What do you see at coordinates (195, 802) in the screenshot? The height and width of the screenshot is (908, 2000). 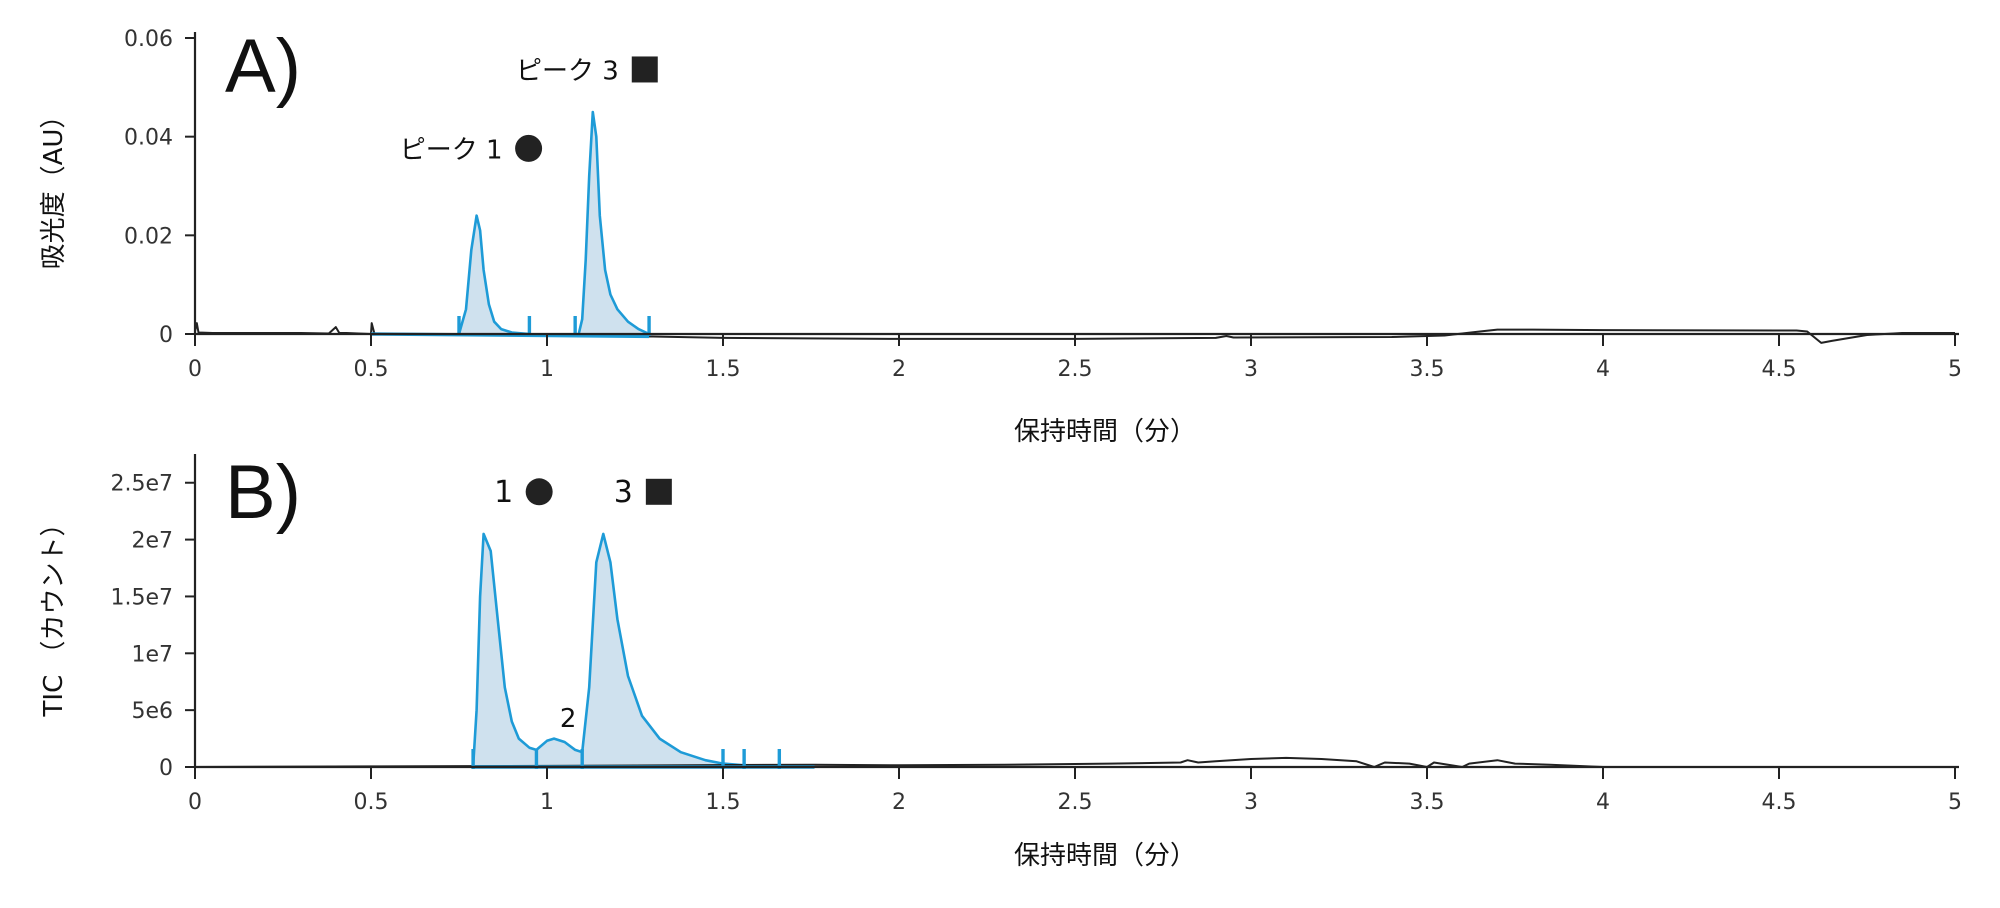 I see `panel-b-x-tick-label: 0` at bounding box center [195, 802].